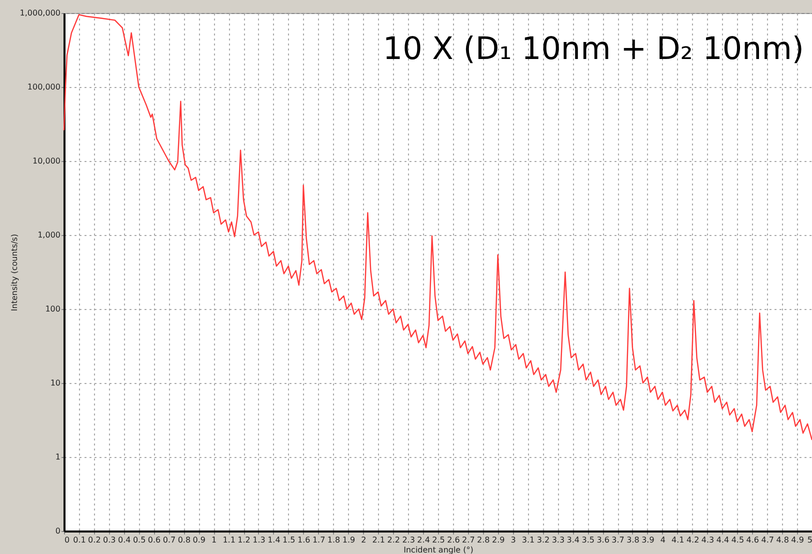 This screenshot has width=812, height=554. What do you see at coordinates (49, 235) in the screenshot?
I see `y-tick-label: 1,000` at bounding box center [49, 235].